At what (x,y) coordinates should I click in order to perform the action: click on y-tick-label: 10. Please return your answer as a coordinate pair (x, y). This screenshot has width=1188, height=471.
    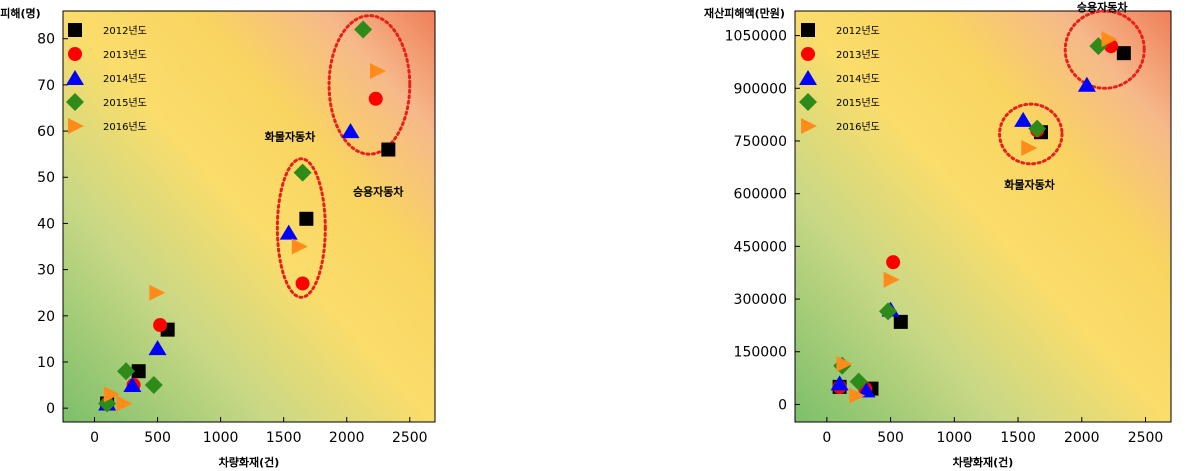
    Looking at the image, I should click on (46, 363).